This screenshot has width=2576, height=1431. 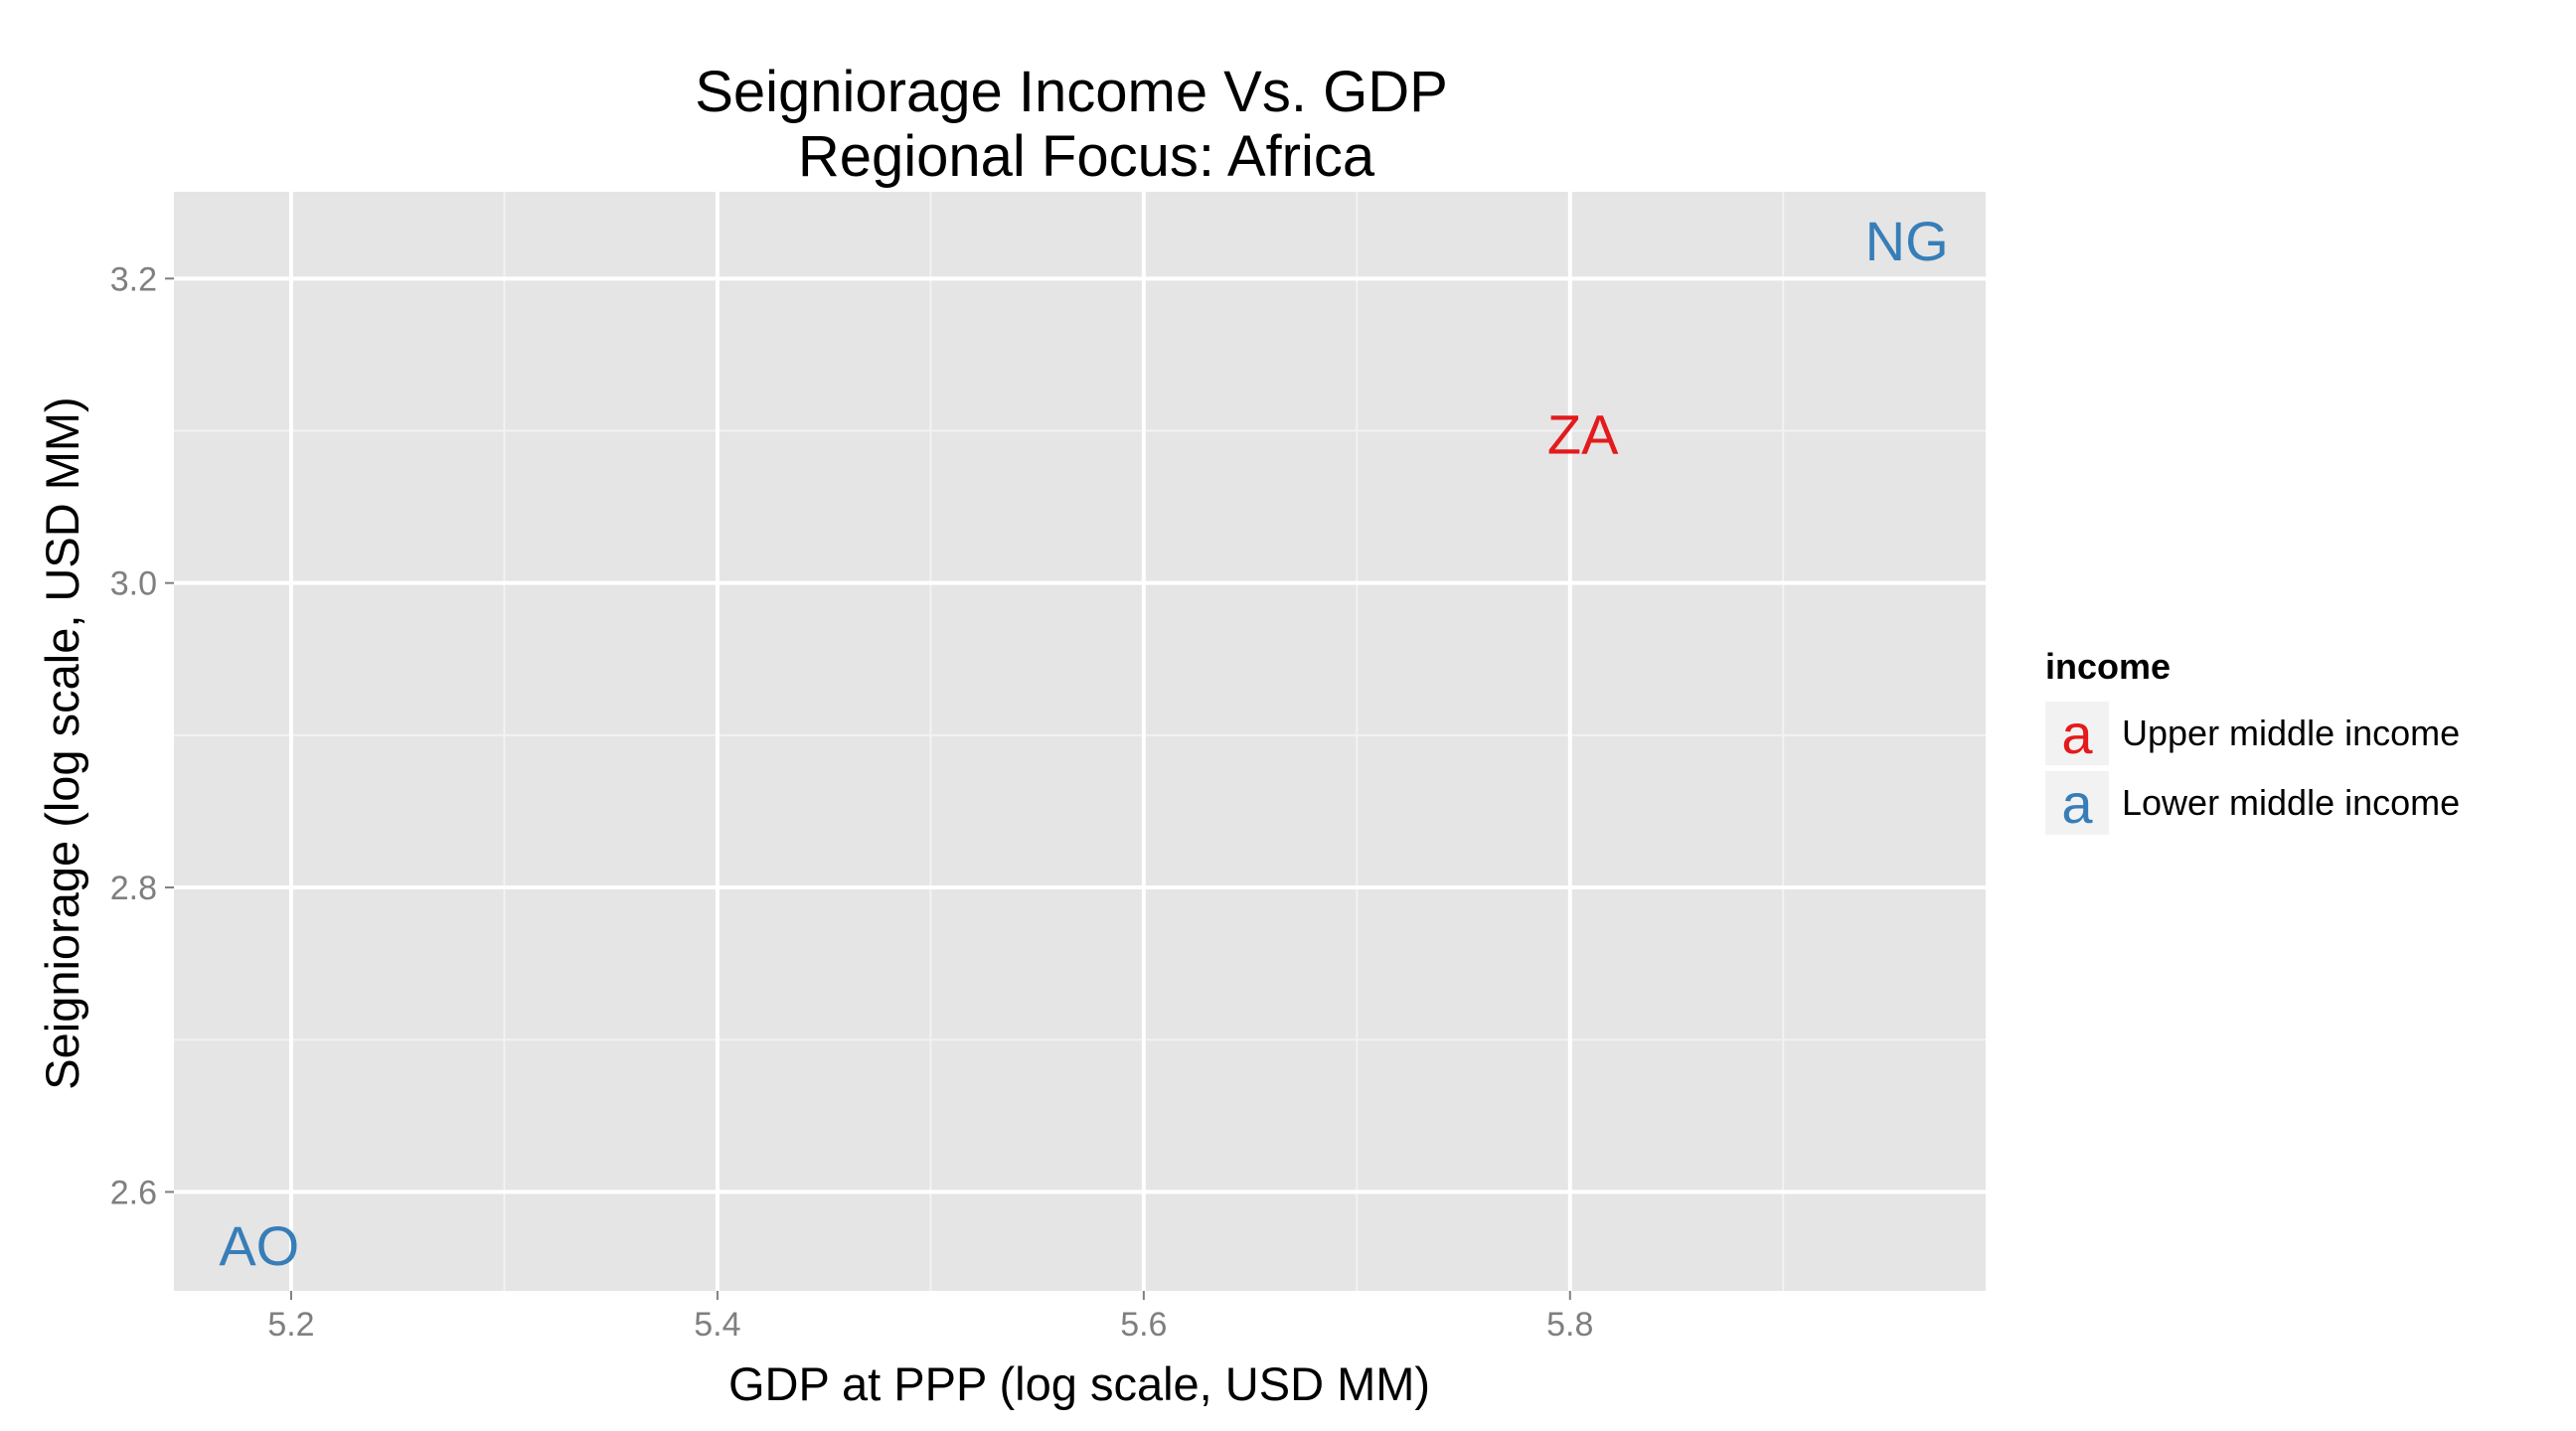 I want to click on x-axis-title: GDP at PPP (log scale, USD MM), so click(x=1079, y=1383).